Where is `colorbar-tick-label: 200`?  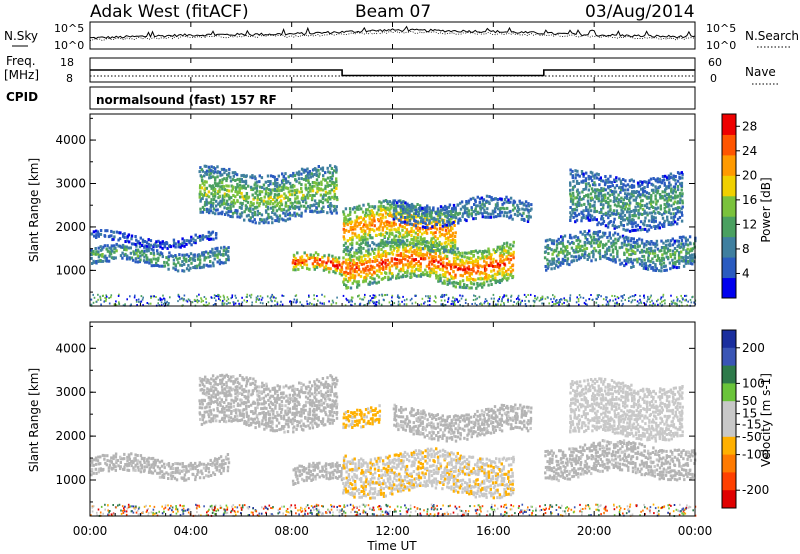
colorbar-tick-label: 200 is located at coordinates (753, 348).